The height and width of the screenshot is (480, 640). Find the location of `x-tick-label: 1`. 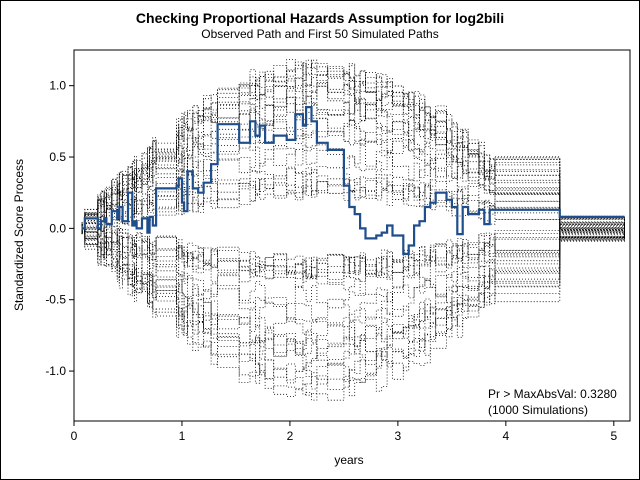

x-tick-label: 1 is located at coordinates (182, 436).